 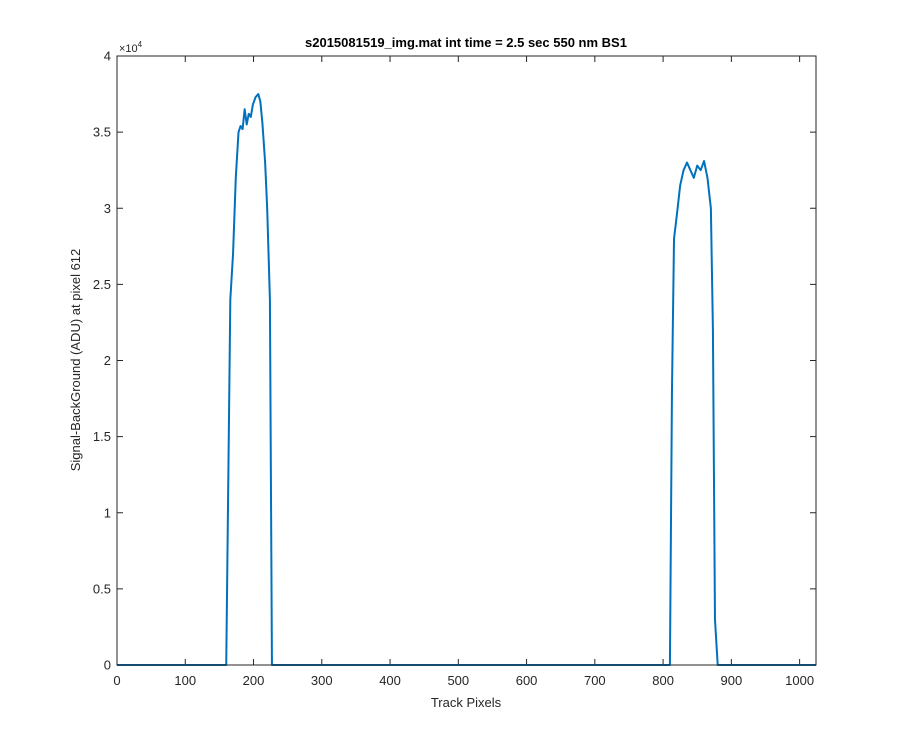 I want to click on x-tick-label: 1000, so click(x=799, y=680).